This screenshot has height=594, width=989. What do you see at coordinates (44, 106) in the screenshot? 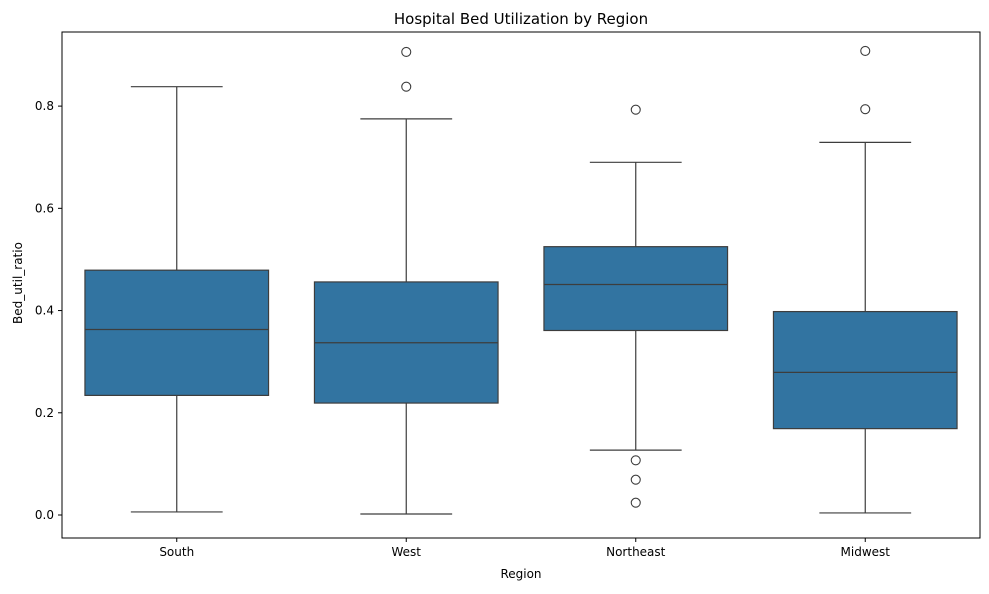
I see `y-tick-label: 0.8` at bounding box center [44, 106].